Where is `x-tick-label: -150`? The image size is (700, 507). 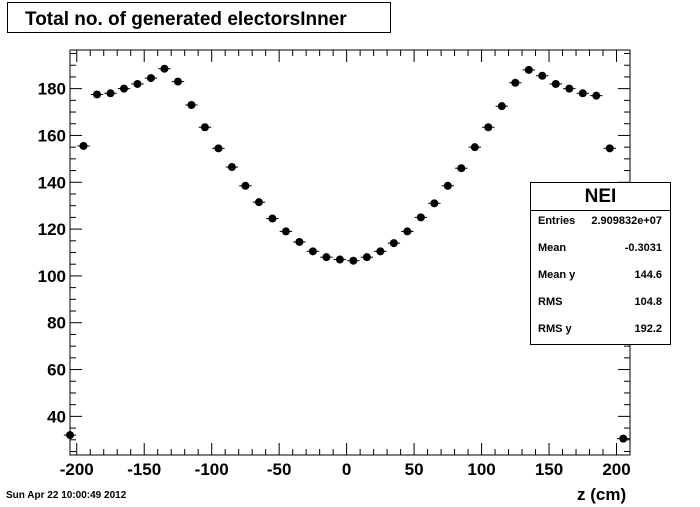 x-tick-label: -150 is located at coordinates (144, 469).